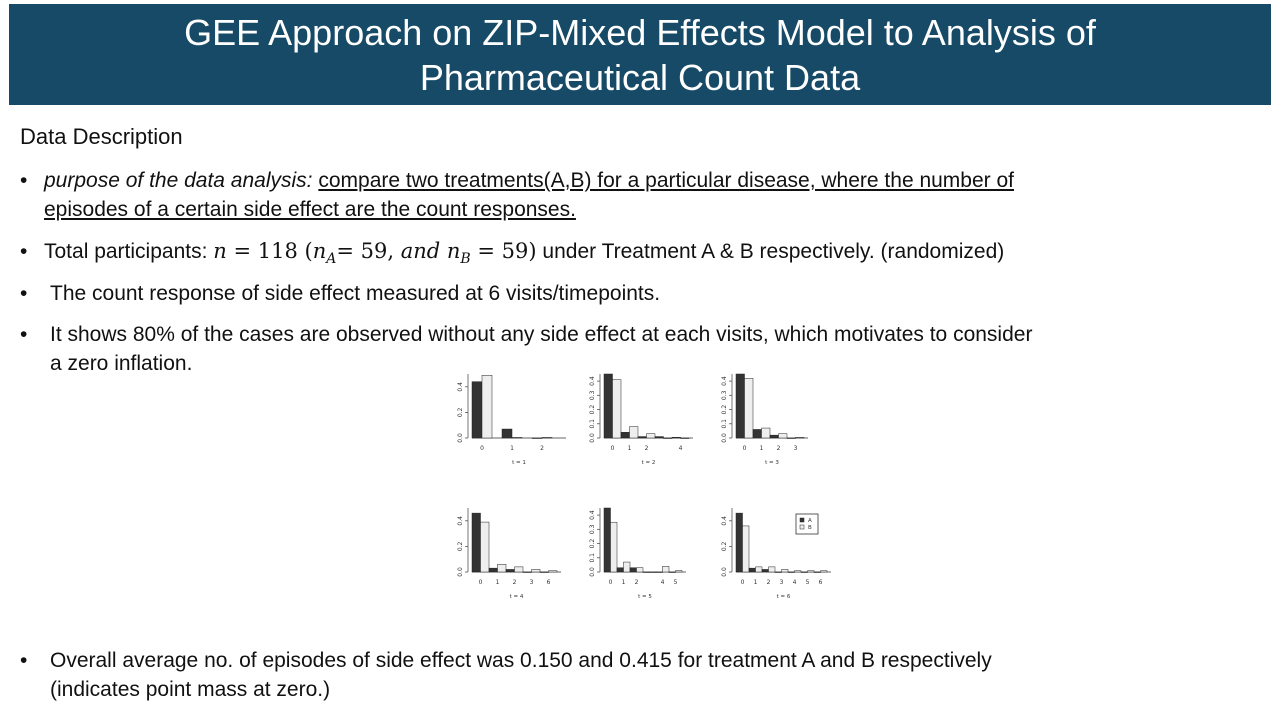 The height and width of the screenshot is (720, 1280). I want to click on participants-prefix: Total participants:, so click(126, 251).